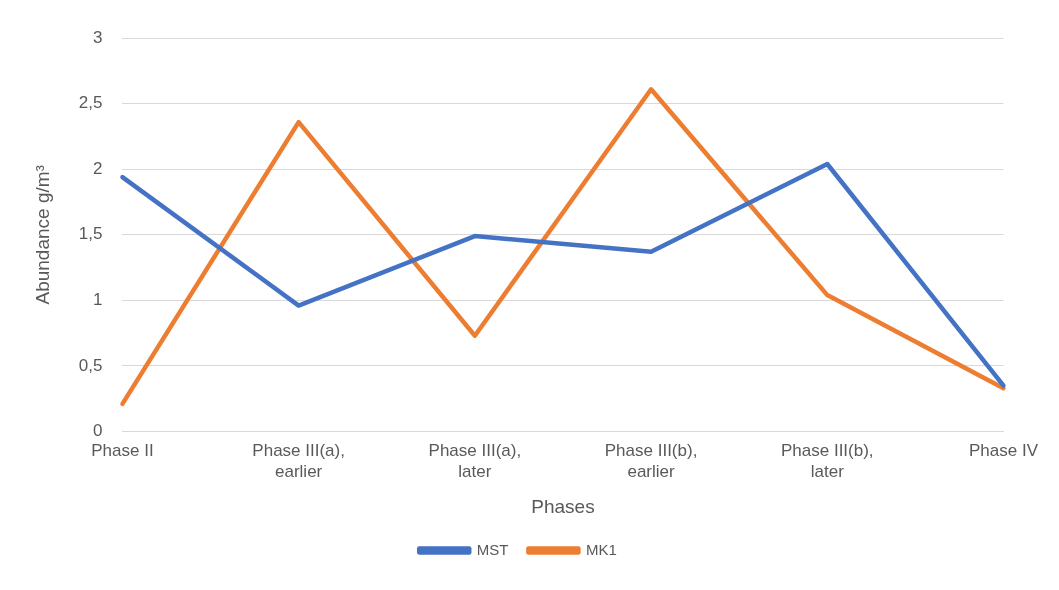 Image resolution: width=1059 pixels, height=590 pixels. I want to click on x-tick-label: Phase III(a), later, so click(475, 461).